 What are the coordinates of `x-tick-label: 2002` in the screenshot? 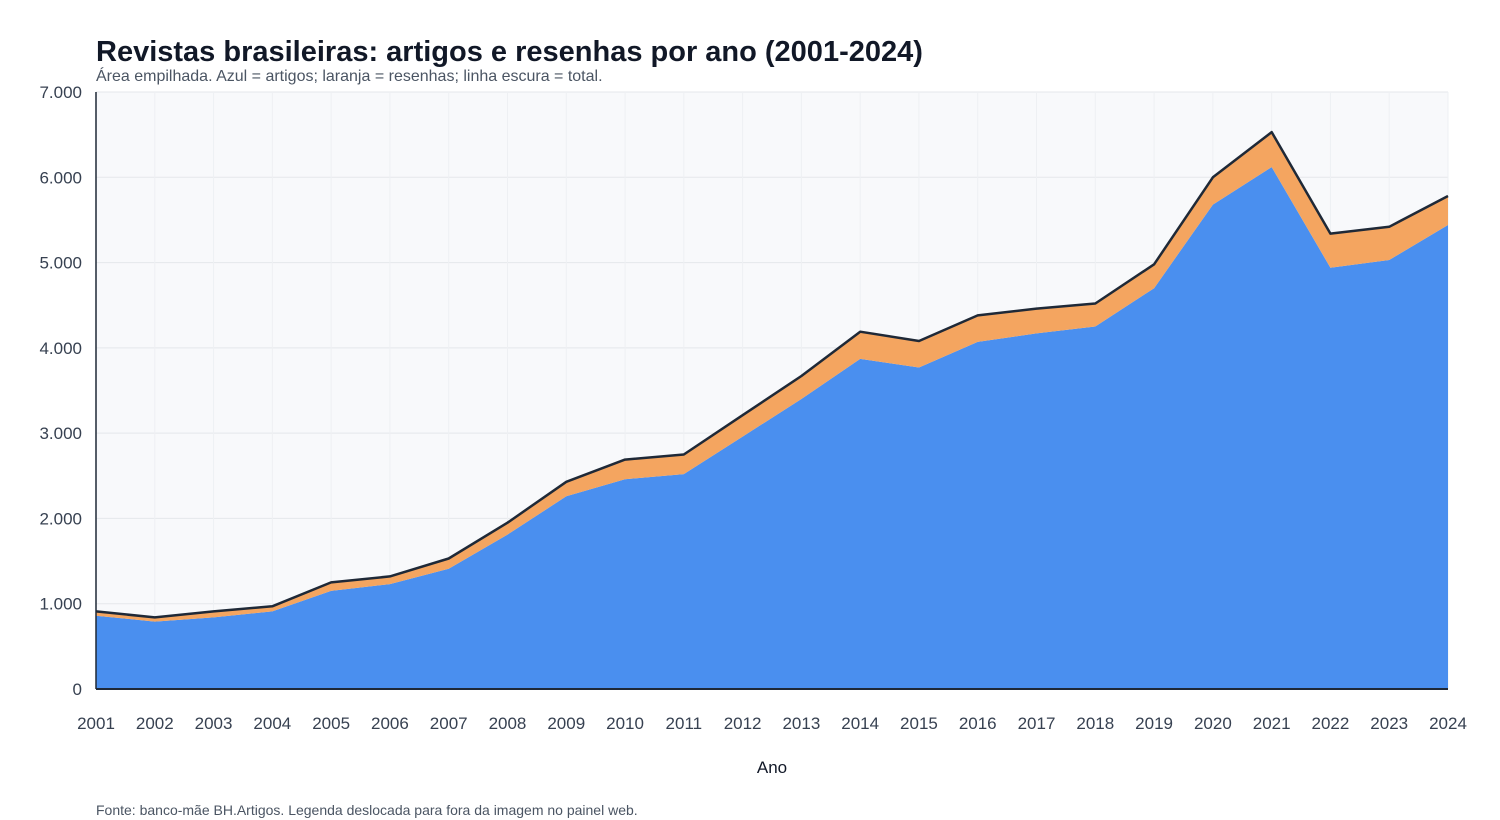 It's located at (155, 723).